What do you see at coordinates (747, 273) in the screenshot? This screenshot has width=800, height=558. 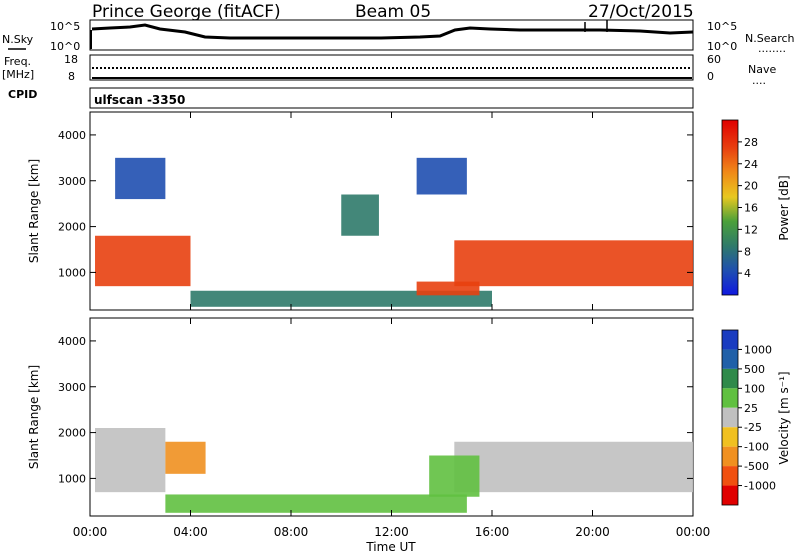 I see `power-cbar-tick-label-0: 4` at bounding box center [747, 273].